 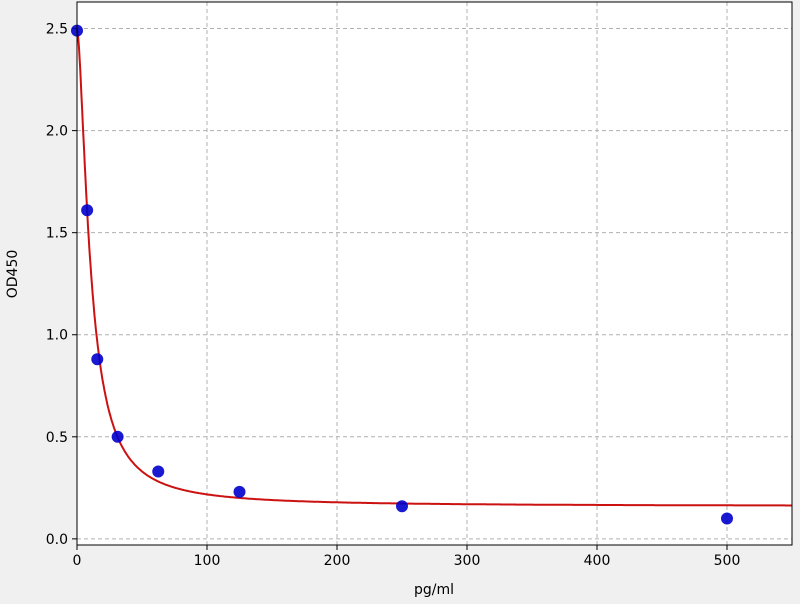 What do you see at coordinates (207, 561) in the screenshot?
I see `x-tick-label: 100` at bounding box center [207, 561].